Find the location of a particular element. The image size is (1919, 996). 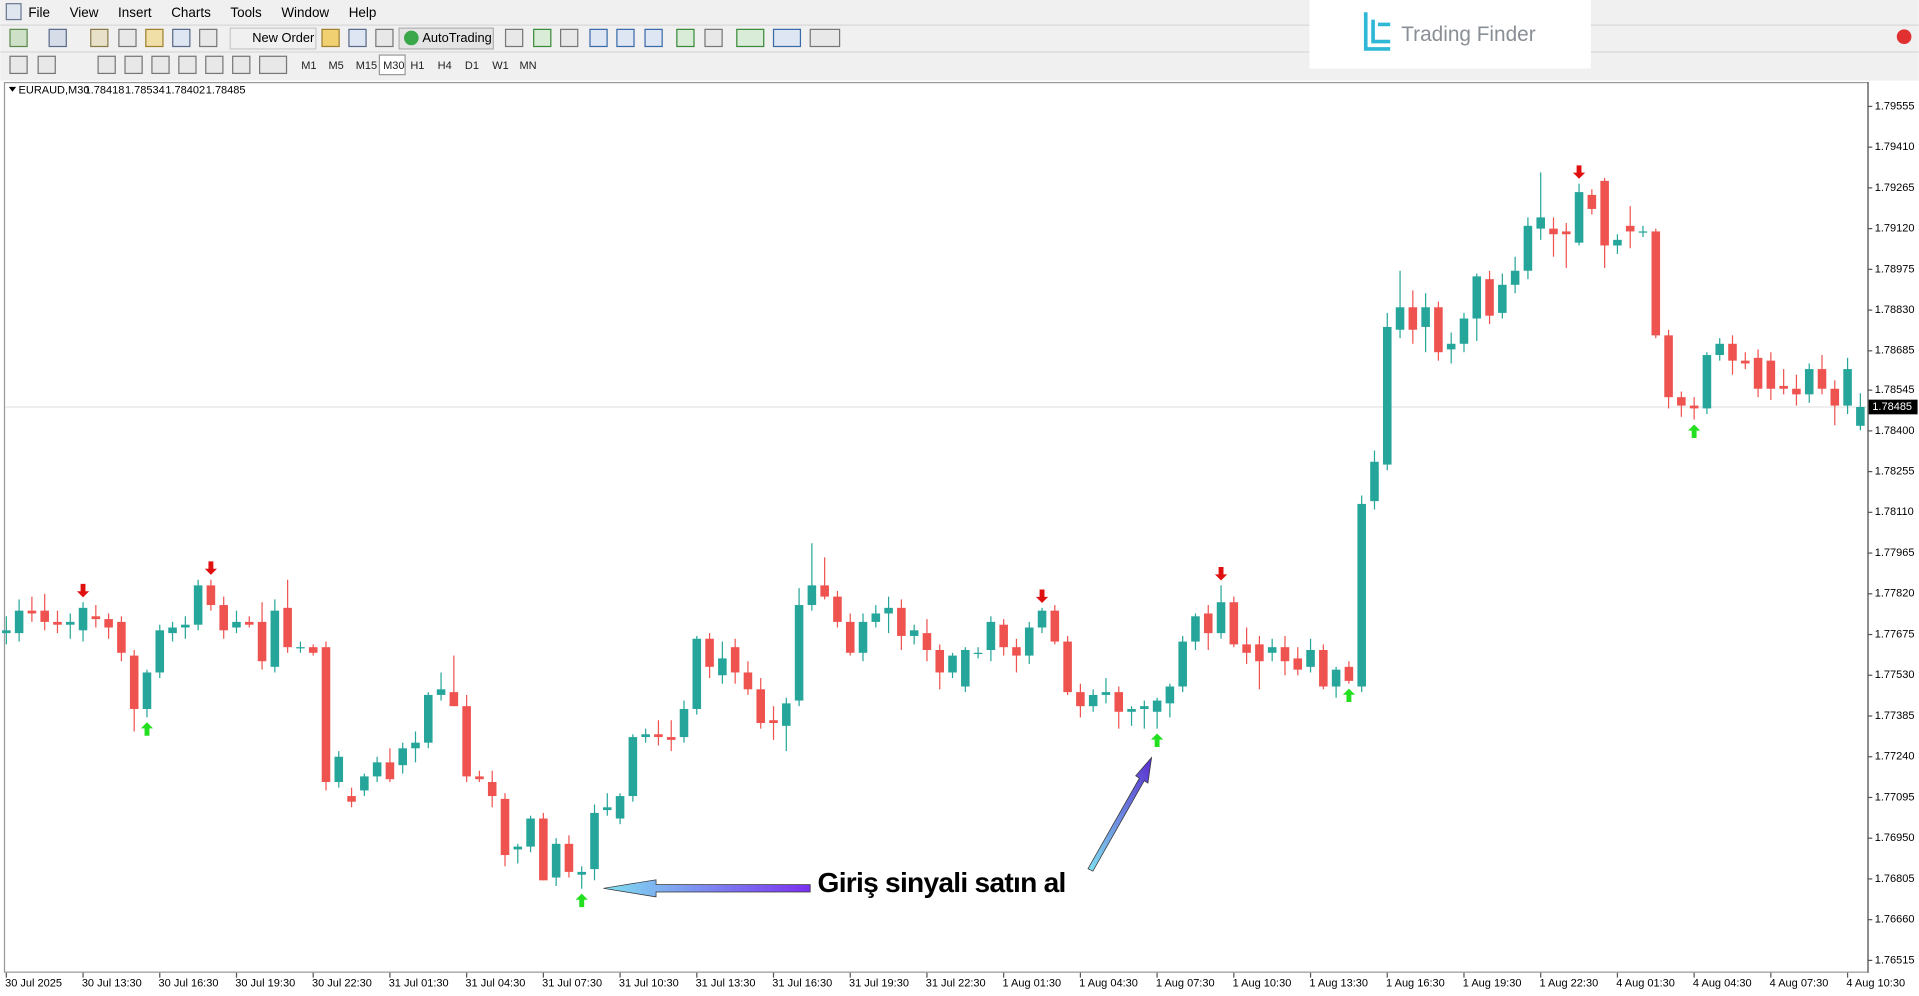

button-label: AutoTrading is located at coordinates (456, 37).